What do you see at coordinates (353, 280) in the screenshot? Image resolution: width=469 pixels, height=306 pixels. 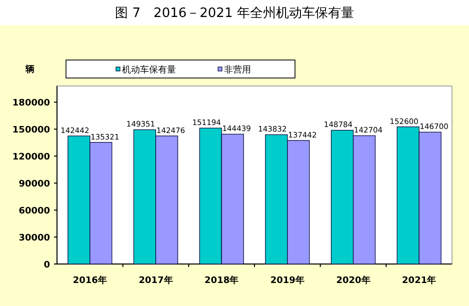 I see `x-tick-label: 2020年` at bounding box center [353, 280].